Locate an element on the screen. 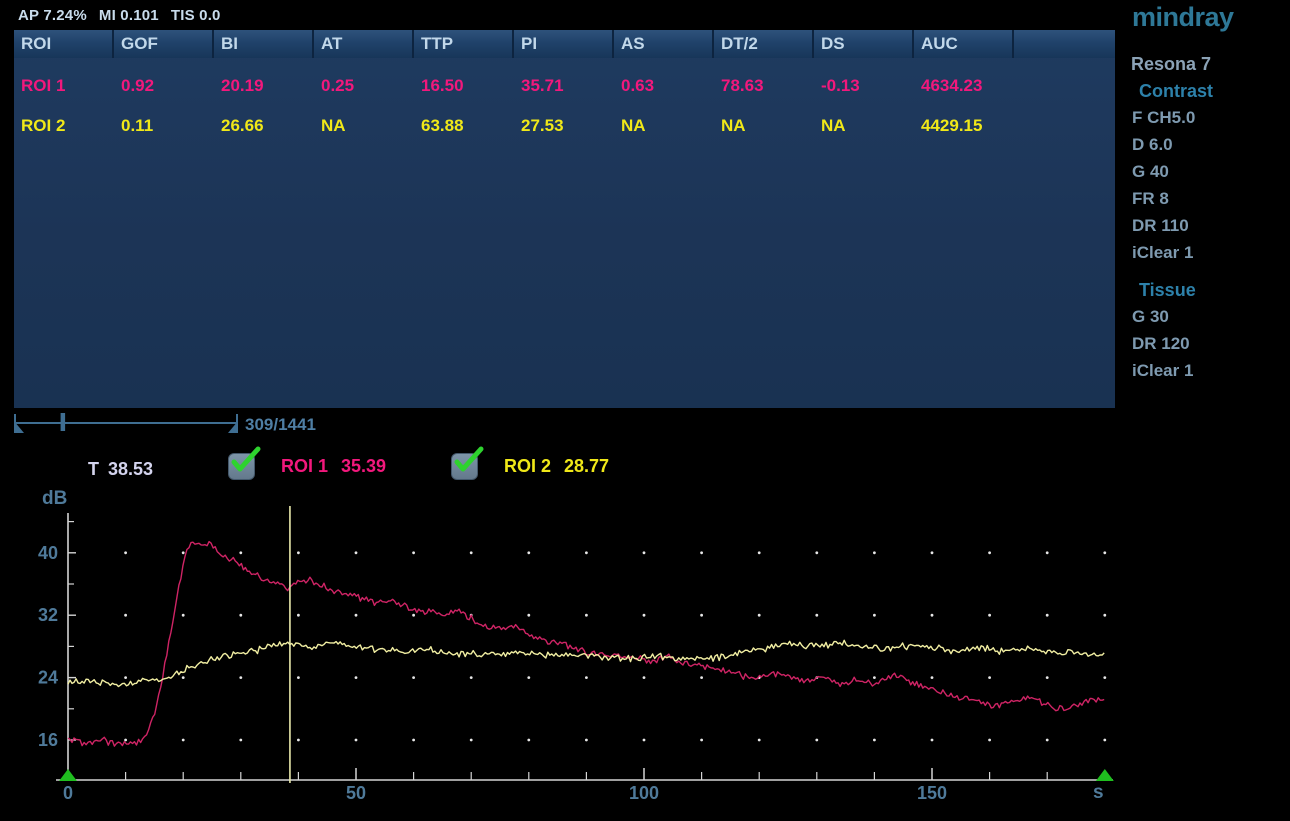 This screenshot has height=821, width=1290. table-cell: 27.53 is located at coordinates (542, 125).